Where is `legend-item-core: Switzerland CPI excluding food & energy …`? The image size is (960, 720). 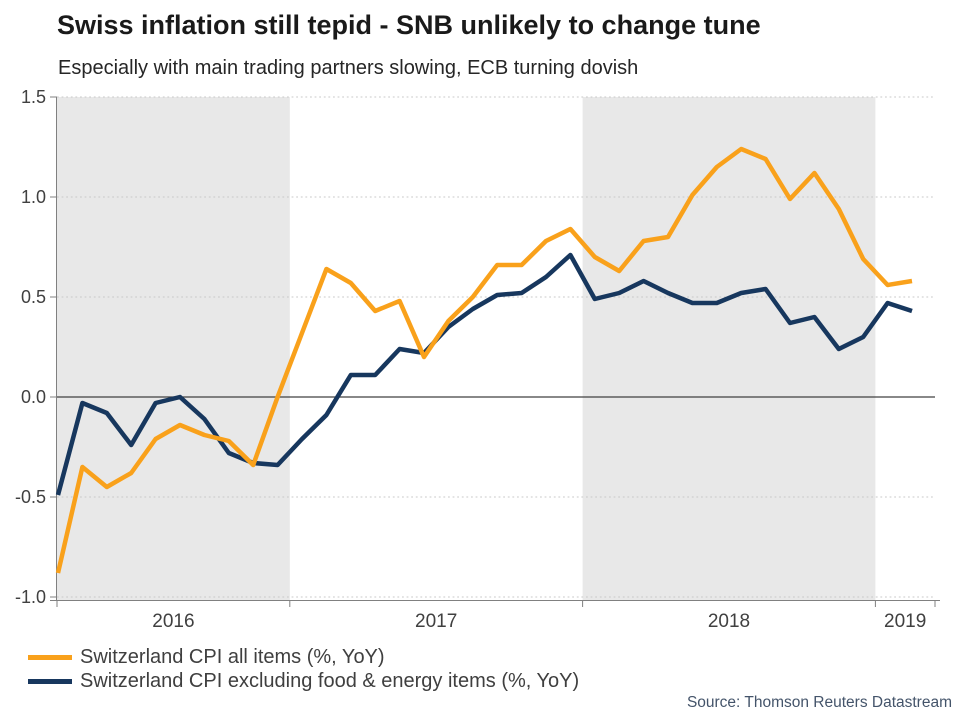
legend-item-core: Switzerland CPI excluding food & energy … is located at coordinates (303, 681).